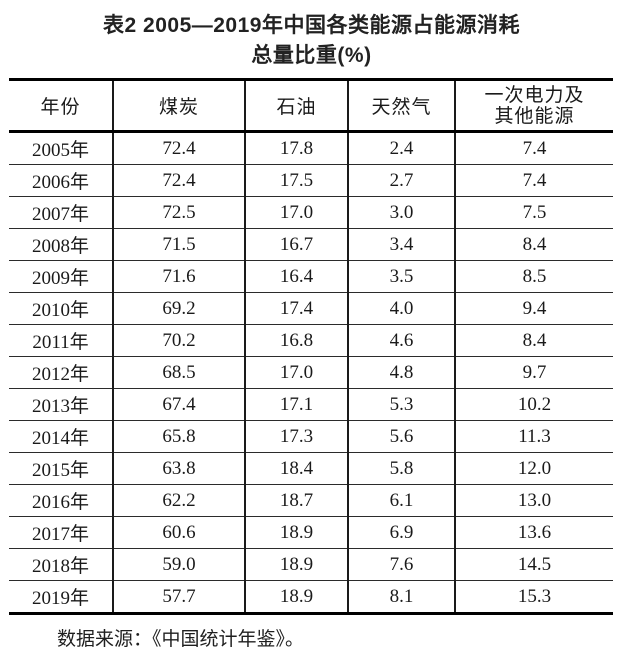 Image resolution: width=623 pixels, height=652 pixels. I want to click on title-line-2: 总量比重(%), so click(311, 55).